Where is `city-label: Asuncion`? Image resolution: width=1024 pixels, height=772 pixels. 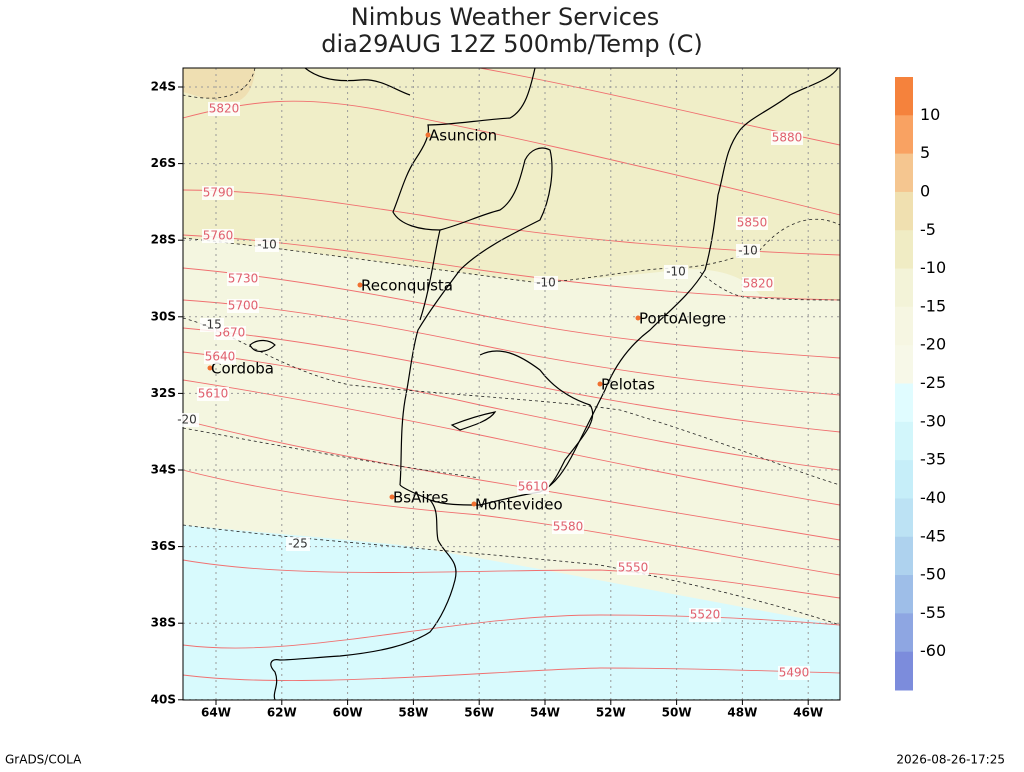
city-label: Asuncion is located at coordinates (463, 136).